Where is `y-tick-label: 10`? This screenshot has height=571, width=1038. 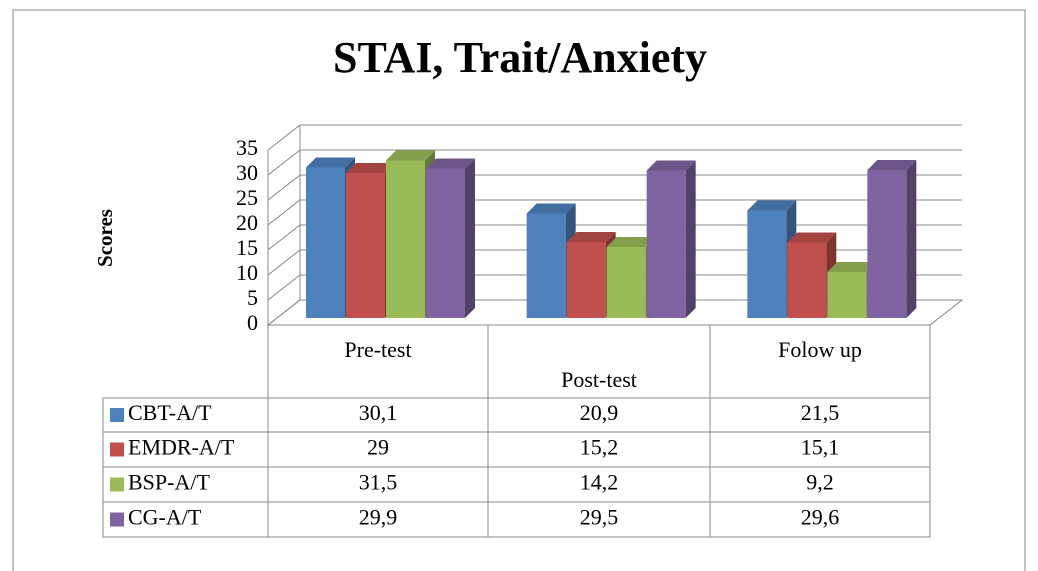
y-tick-label: 10 is located at coordinates (247, 272).